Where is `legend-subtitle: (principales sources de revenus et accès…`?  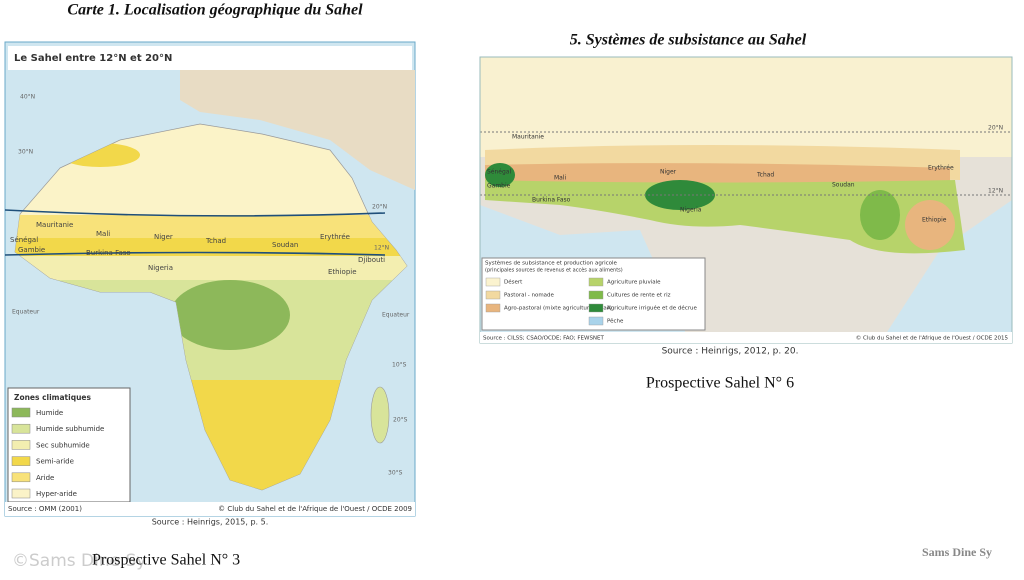 legend-subtitle: (principales sources de revenus et accès… is located at coordinates (554, 270).